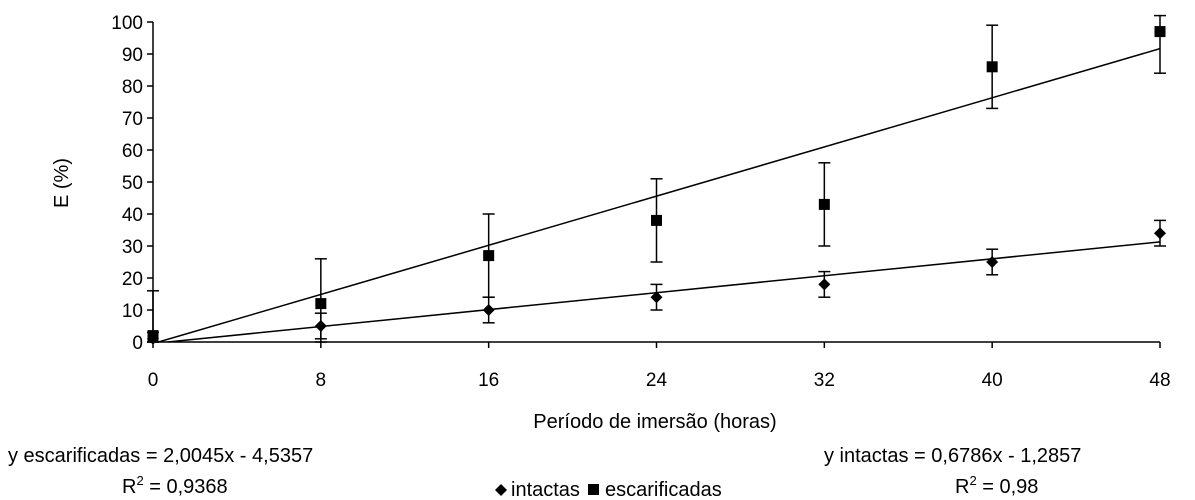  I want to click on y-tick-label-10: 10, so click(132, 311).